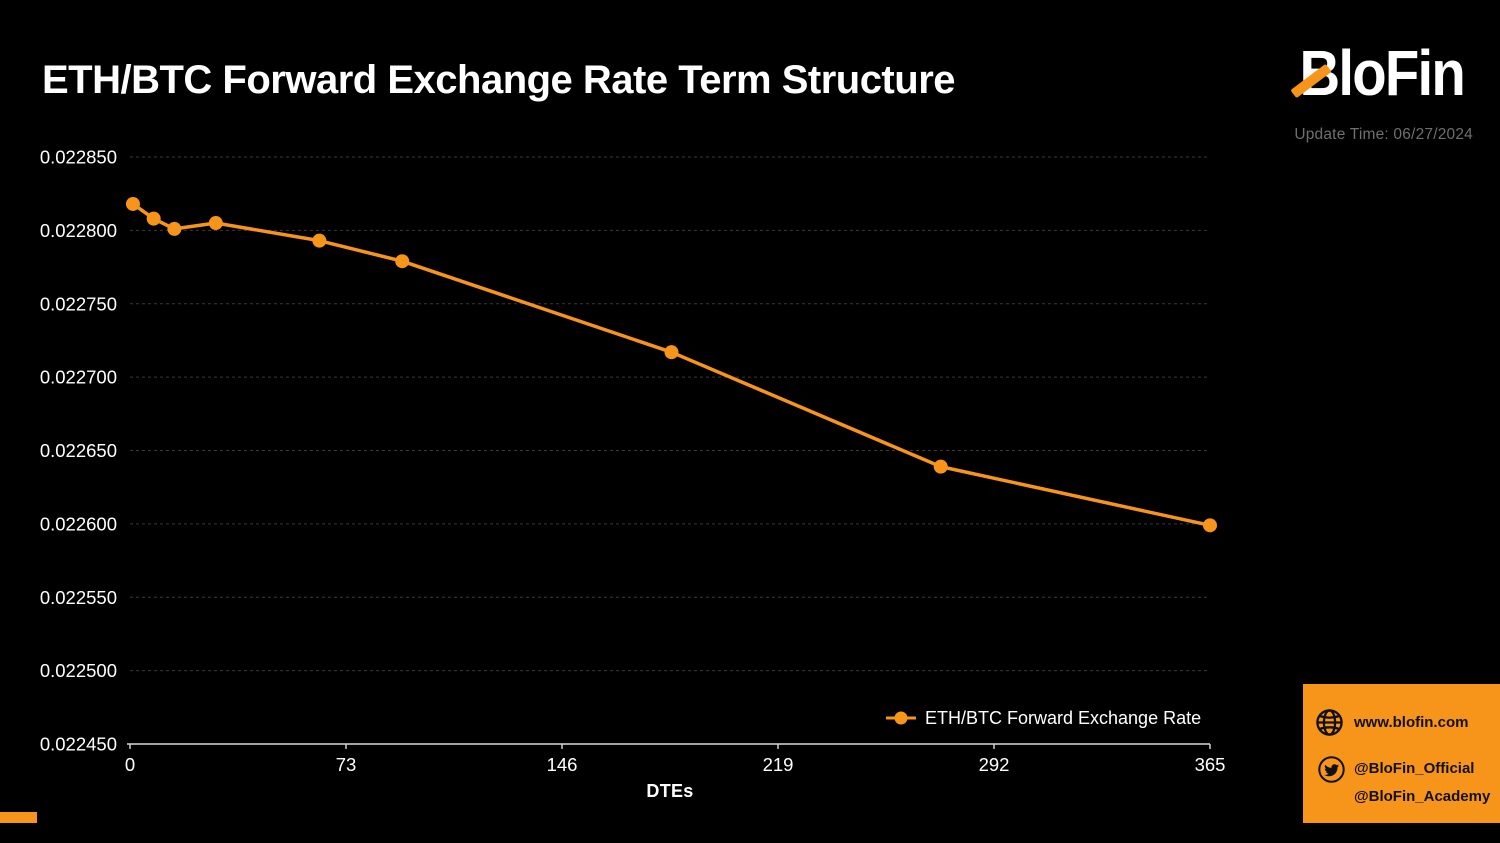 This screenshot has width=1500, height=843. What do you see at coordinates (130, 764) in the screenshot?
I see `svg-text: 0` at bounding box center [130, 764].